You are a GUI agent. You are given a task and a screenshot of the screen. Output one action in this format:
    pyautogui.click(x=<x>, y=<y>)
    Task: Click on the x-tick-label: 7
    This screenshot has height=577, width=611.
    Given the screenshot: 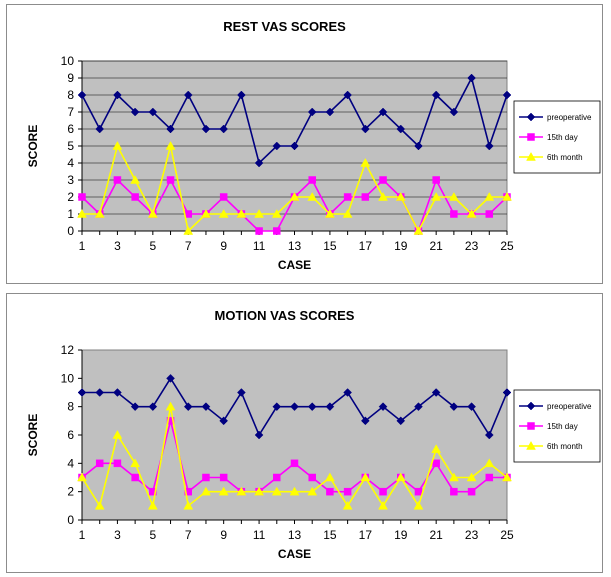 What is the action you would take?
    pyautogui.click(x=188, y=535)
    